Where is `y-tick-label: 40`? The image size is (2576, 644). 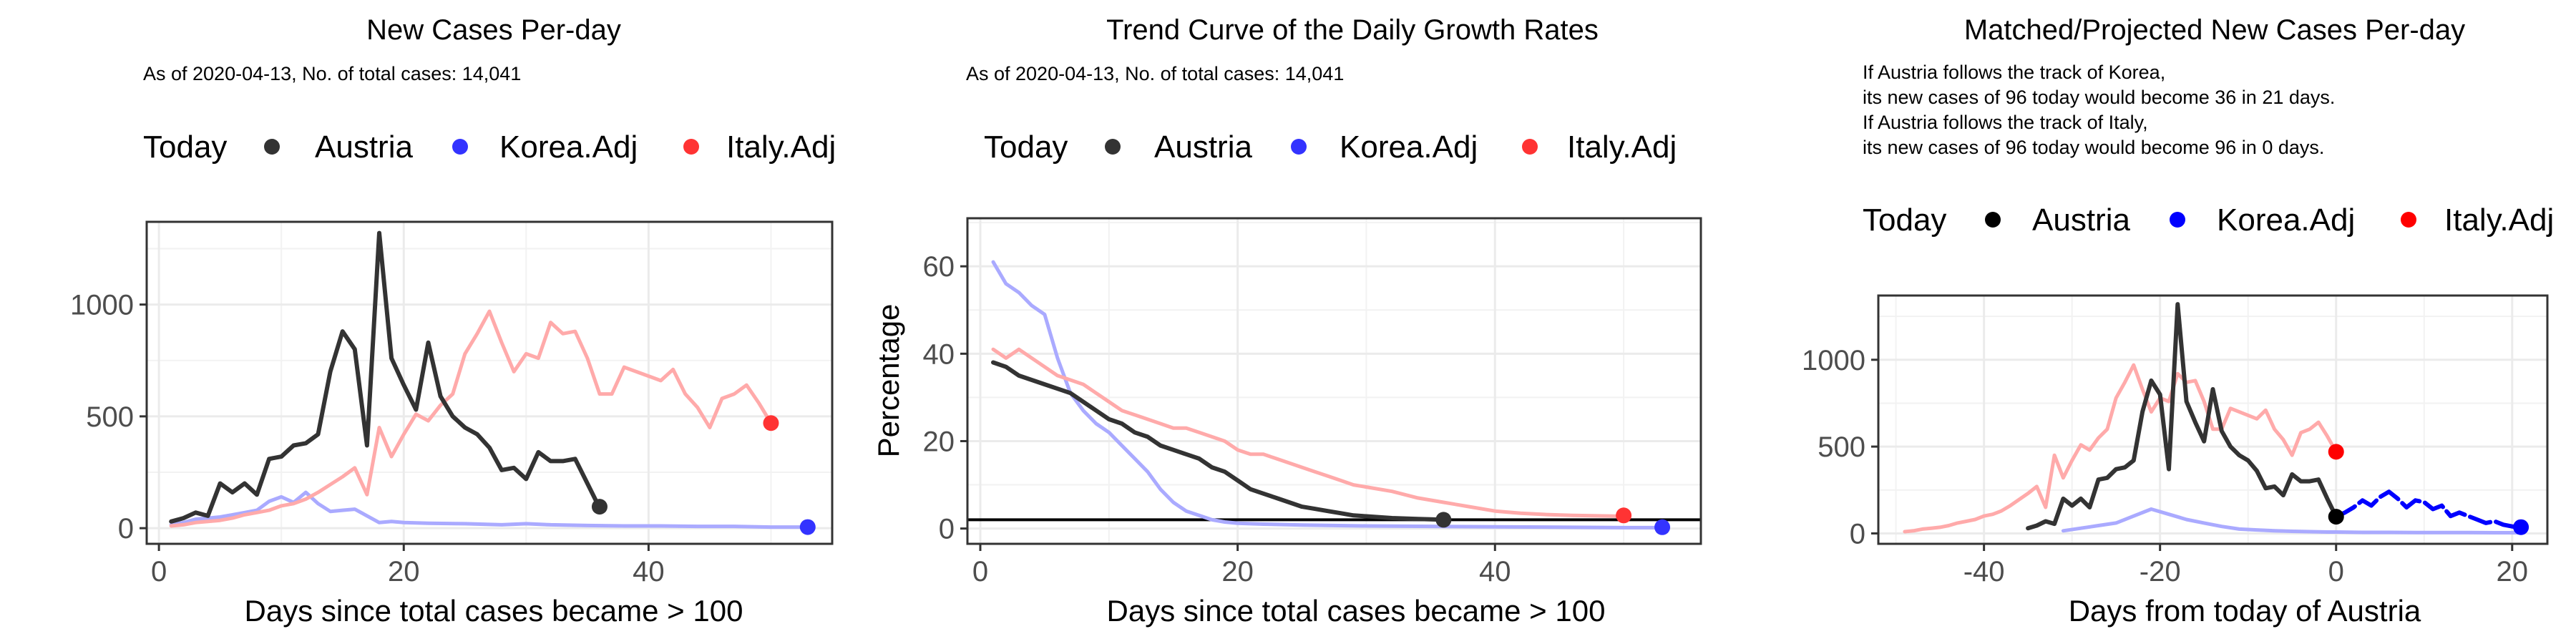 y-tick-label: 40 is located at coordinates (939, 354).